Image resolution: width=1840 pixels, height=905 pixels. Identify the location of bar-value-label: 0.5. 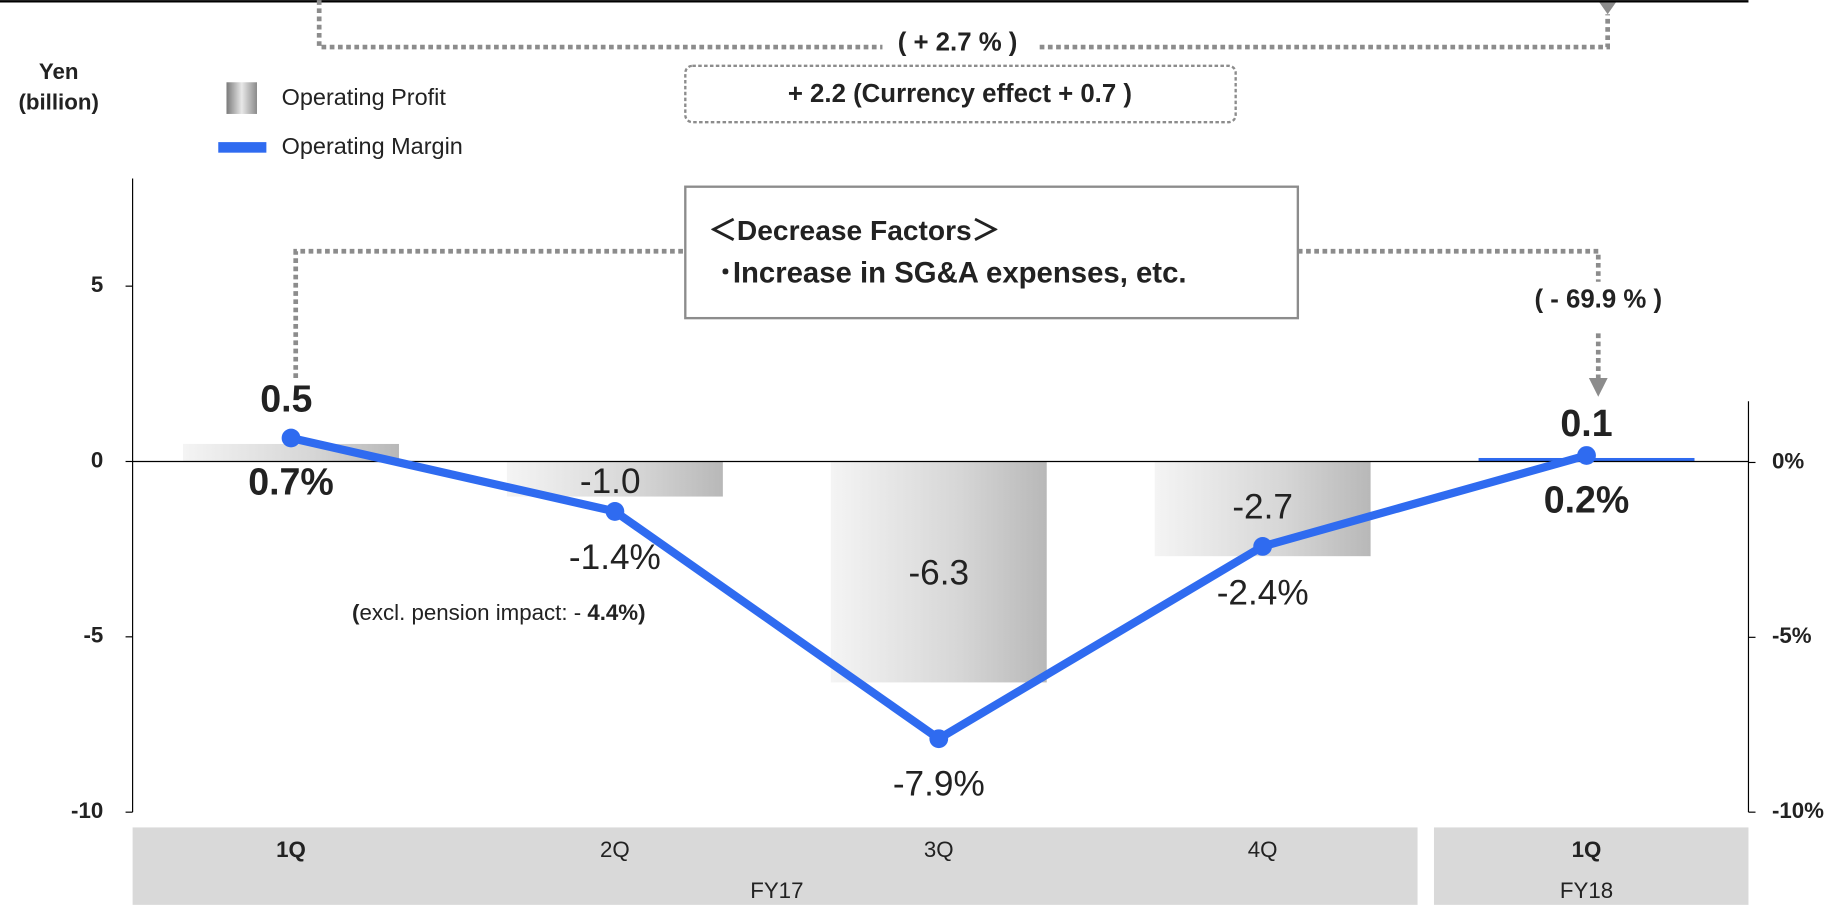
(286, 398).